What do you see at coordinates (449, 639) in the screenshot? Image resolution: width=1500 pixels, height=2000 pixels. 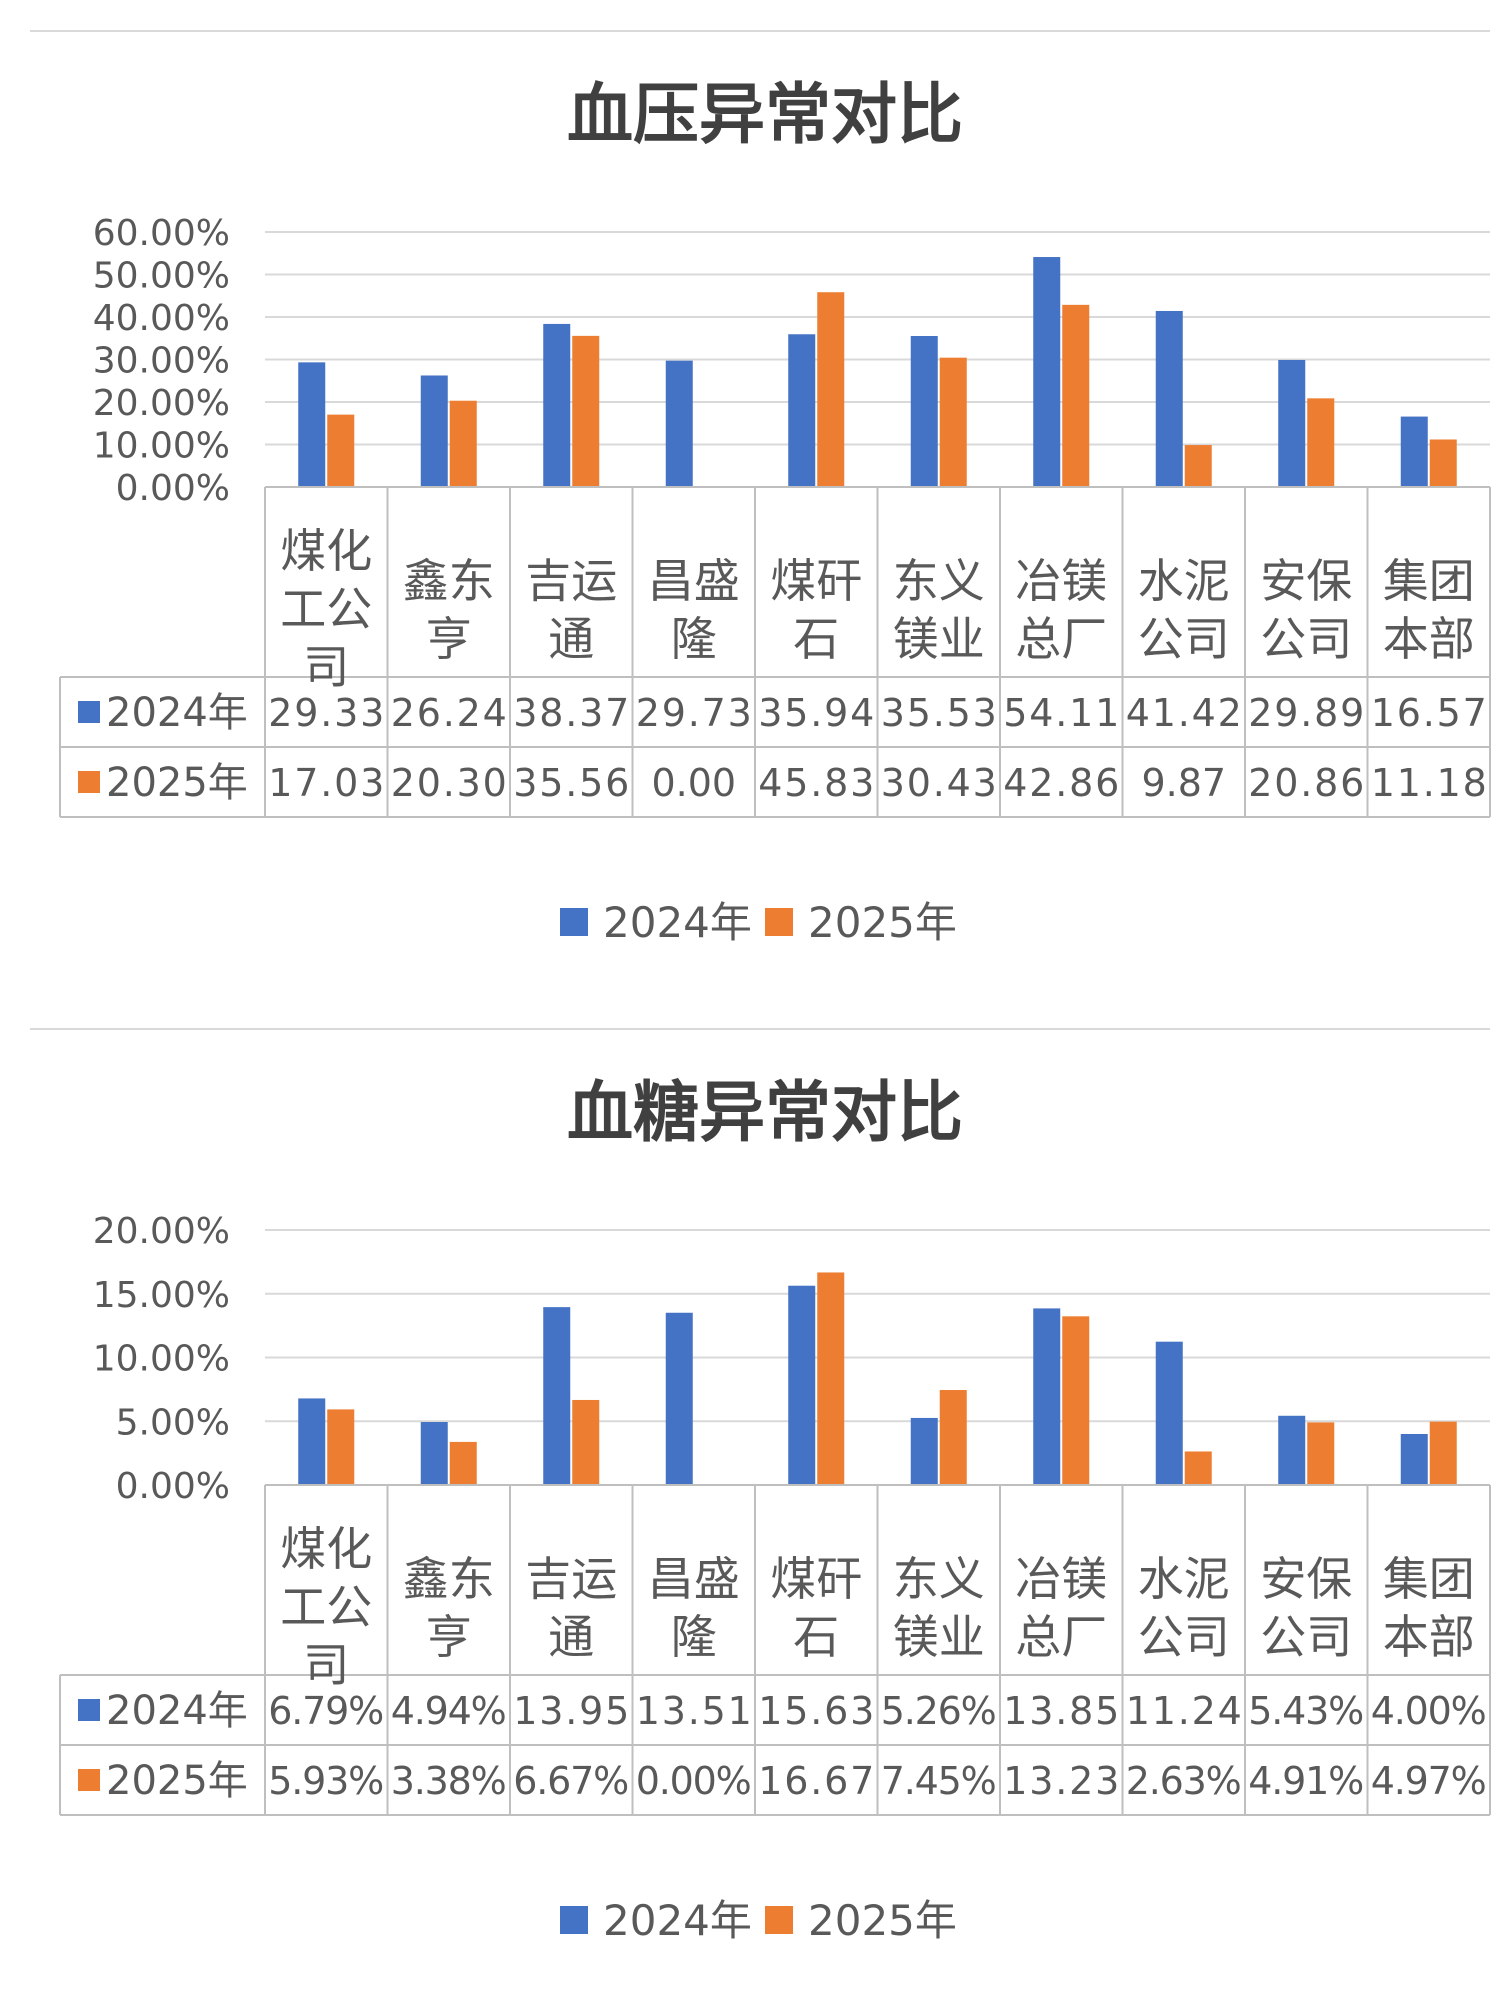 I see `category-label: 亨` at bounding box center [449, 639].